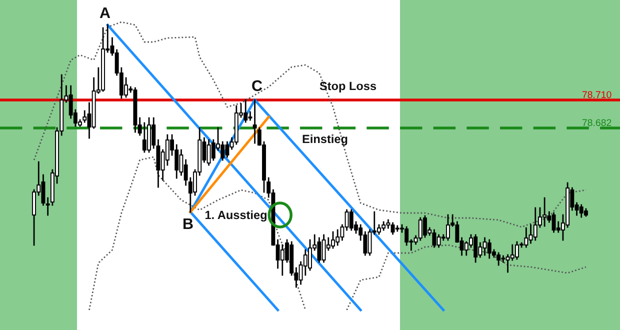 The width and height of the screenshot is (620, 330). What do you see at coordinates (325, 140) in the screenshot?
I see `annotation: Einstieg` at bounding box center [325, 140].